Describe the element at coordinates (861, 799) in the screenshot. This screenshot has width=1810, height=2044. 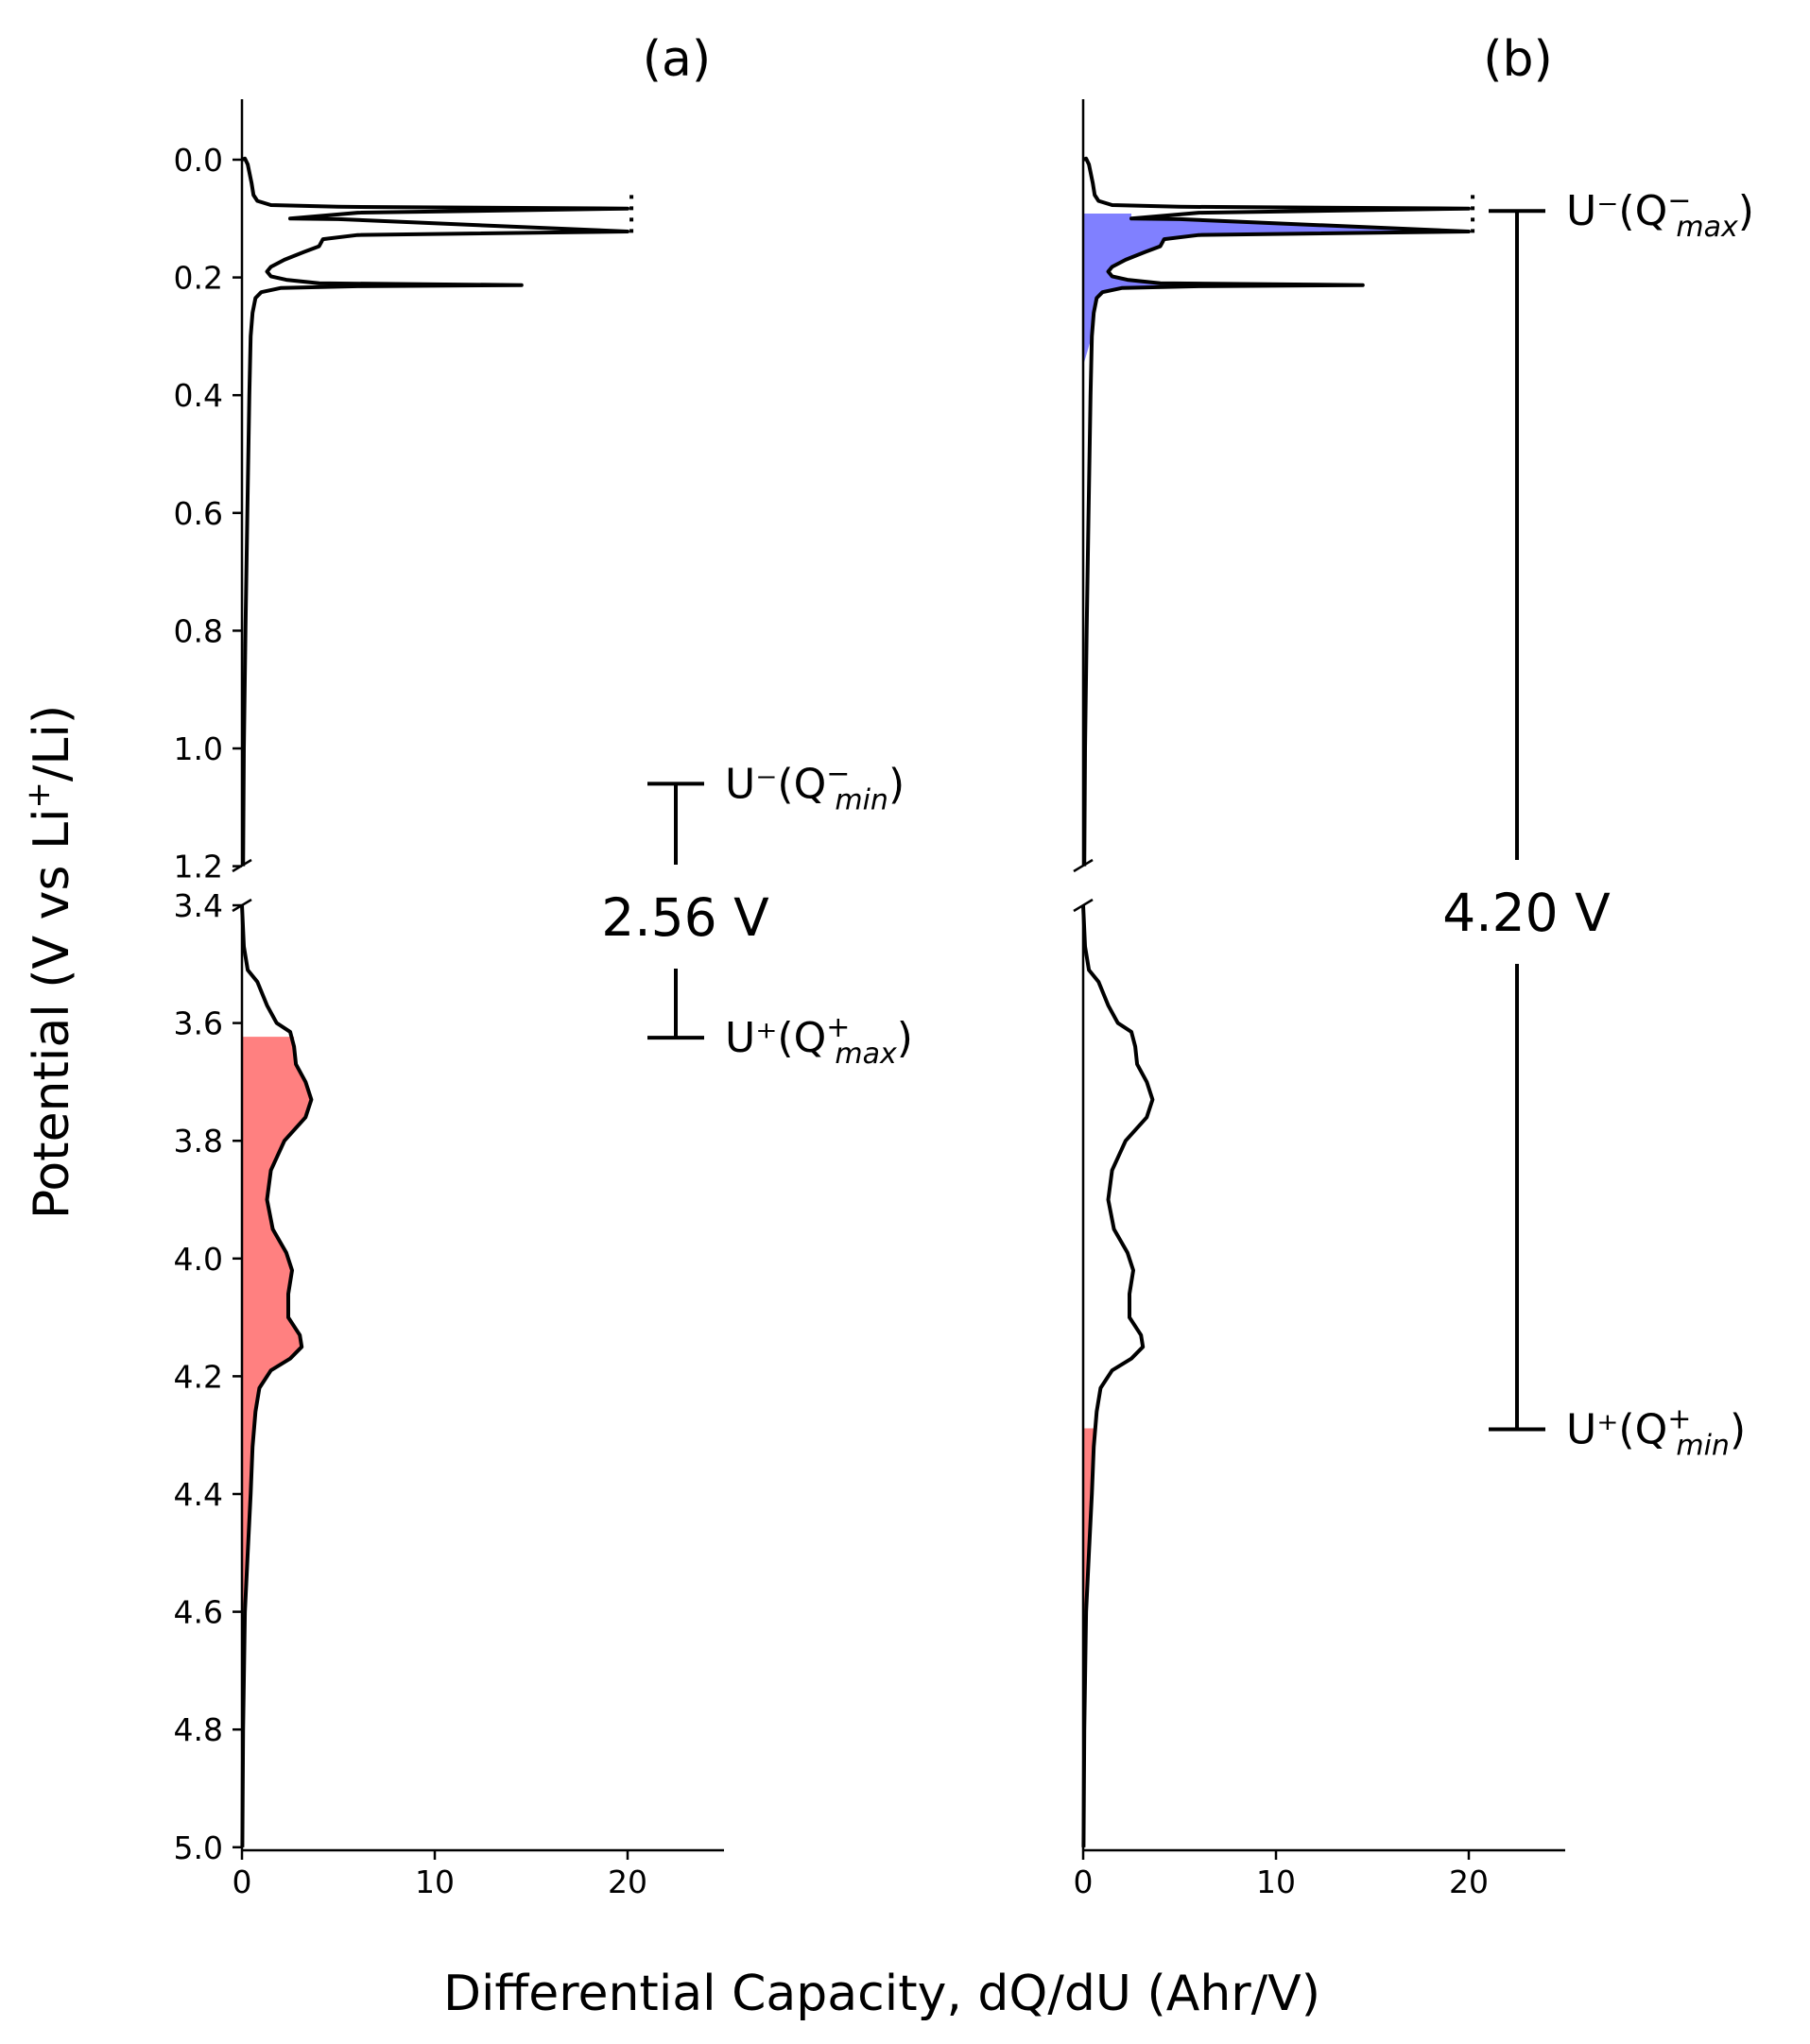
I see `u-label-upper-a-sub: min` at that location.